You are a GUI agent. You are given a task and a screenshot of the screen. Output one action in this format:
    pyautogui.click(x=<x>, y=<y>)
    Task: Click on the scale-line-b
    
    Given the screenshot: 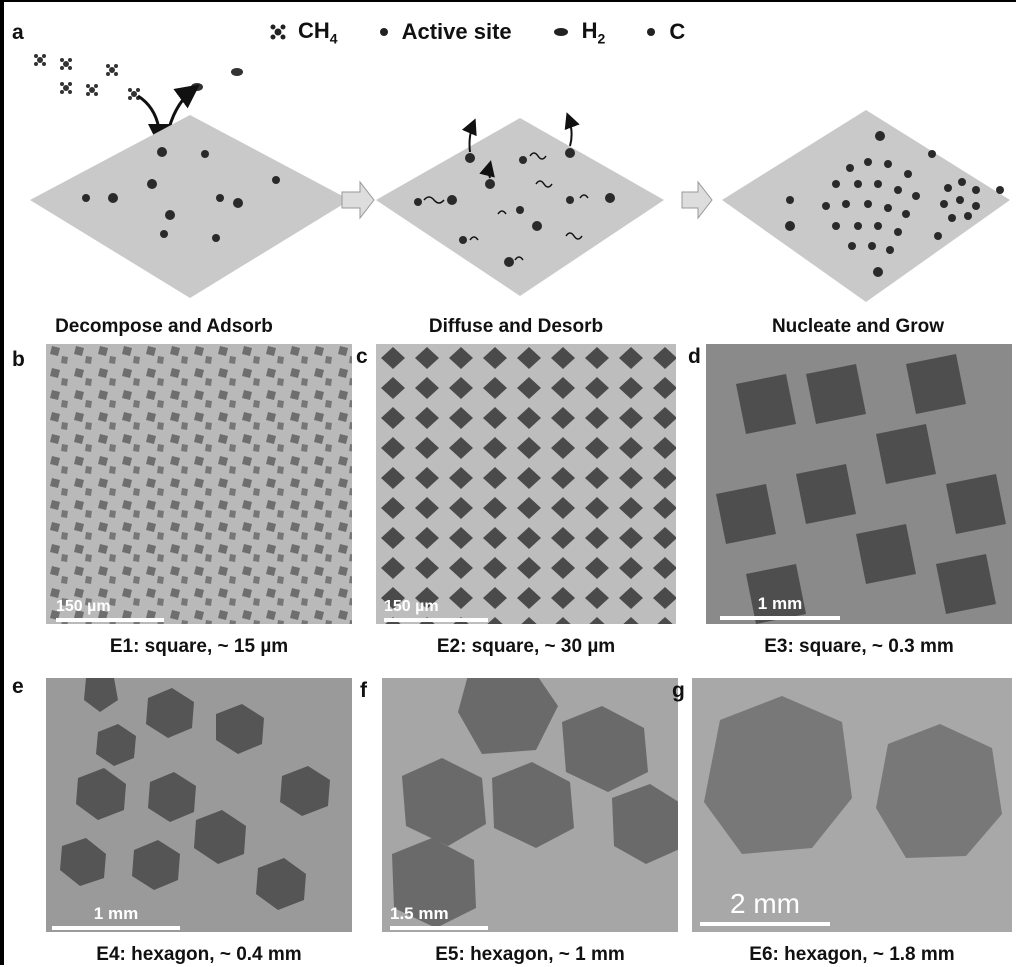 What is the action you would take?
    pyautogui.click(x=110, y=620)
    